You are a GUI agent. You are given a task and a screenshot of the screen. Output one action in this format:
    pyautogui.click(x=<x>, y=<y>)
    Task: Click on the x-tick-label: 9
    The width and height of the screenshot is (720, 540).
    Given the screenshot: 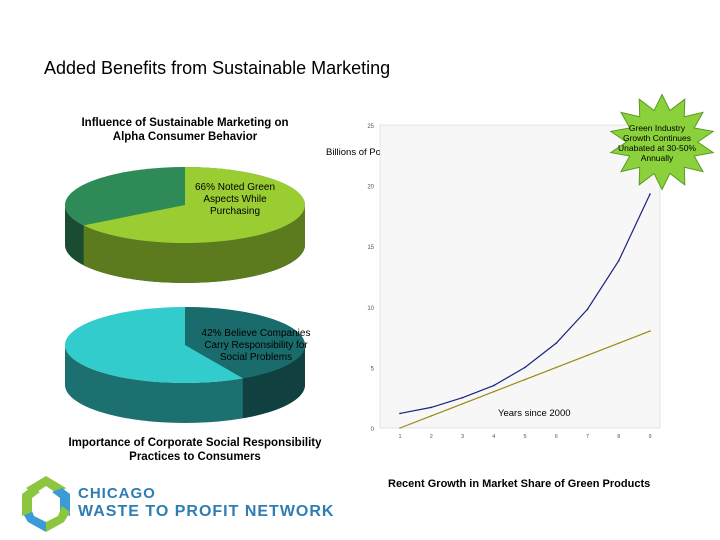 What is the action you would take?
    pyautogui.click(x=649, y=437)
    